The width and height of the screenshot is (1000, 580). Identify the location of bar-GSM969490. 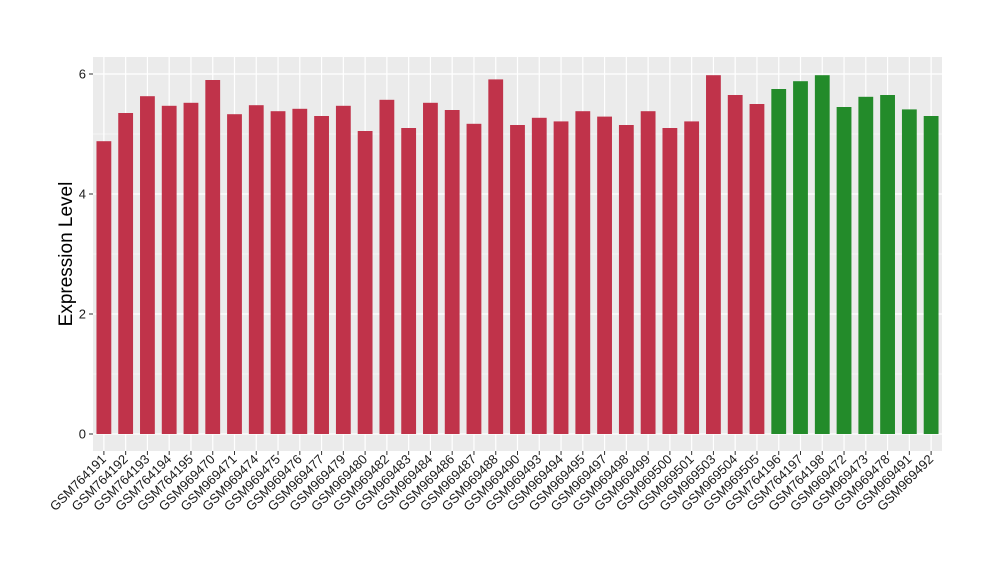
(517, 279).